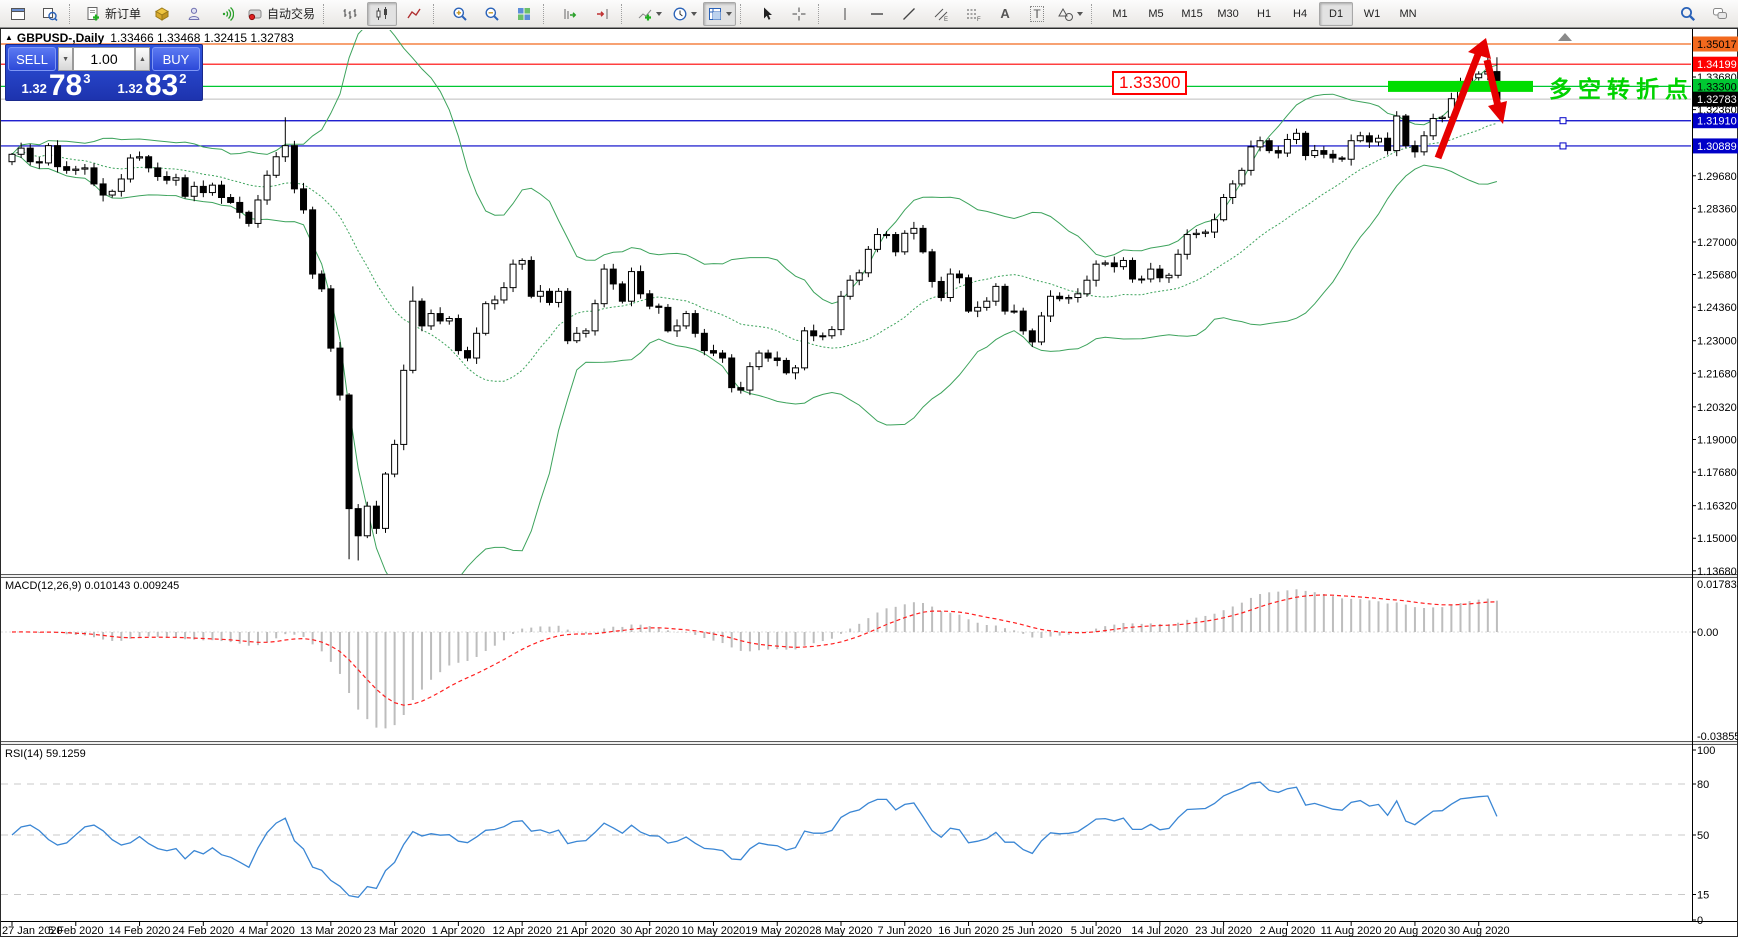 The width and height of the screenshot is (1738, 937). I want to click on new-order-button: 新订单, so click(113, 14).